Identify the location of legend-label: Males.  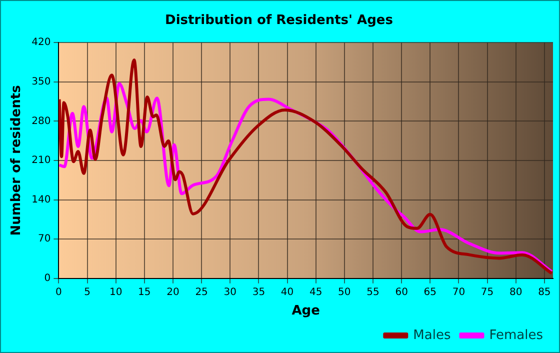
(432, 335).